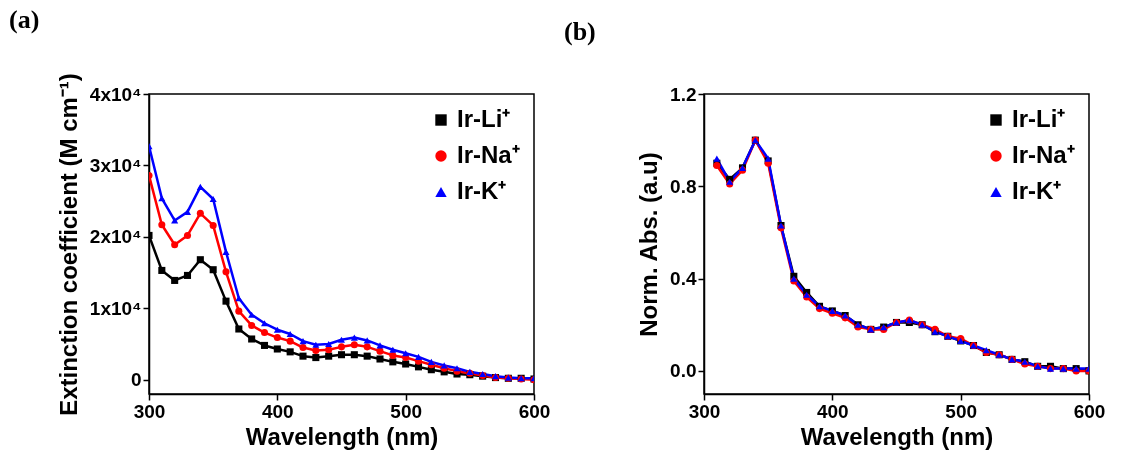 This screenshot has width=1137, height=468. Describe the element at coordinates (115, 237) in the screenshot. I see `y-tick-label: 2x10⁴` at that location.